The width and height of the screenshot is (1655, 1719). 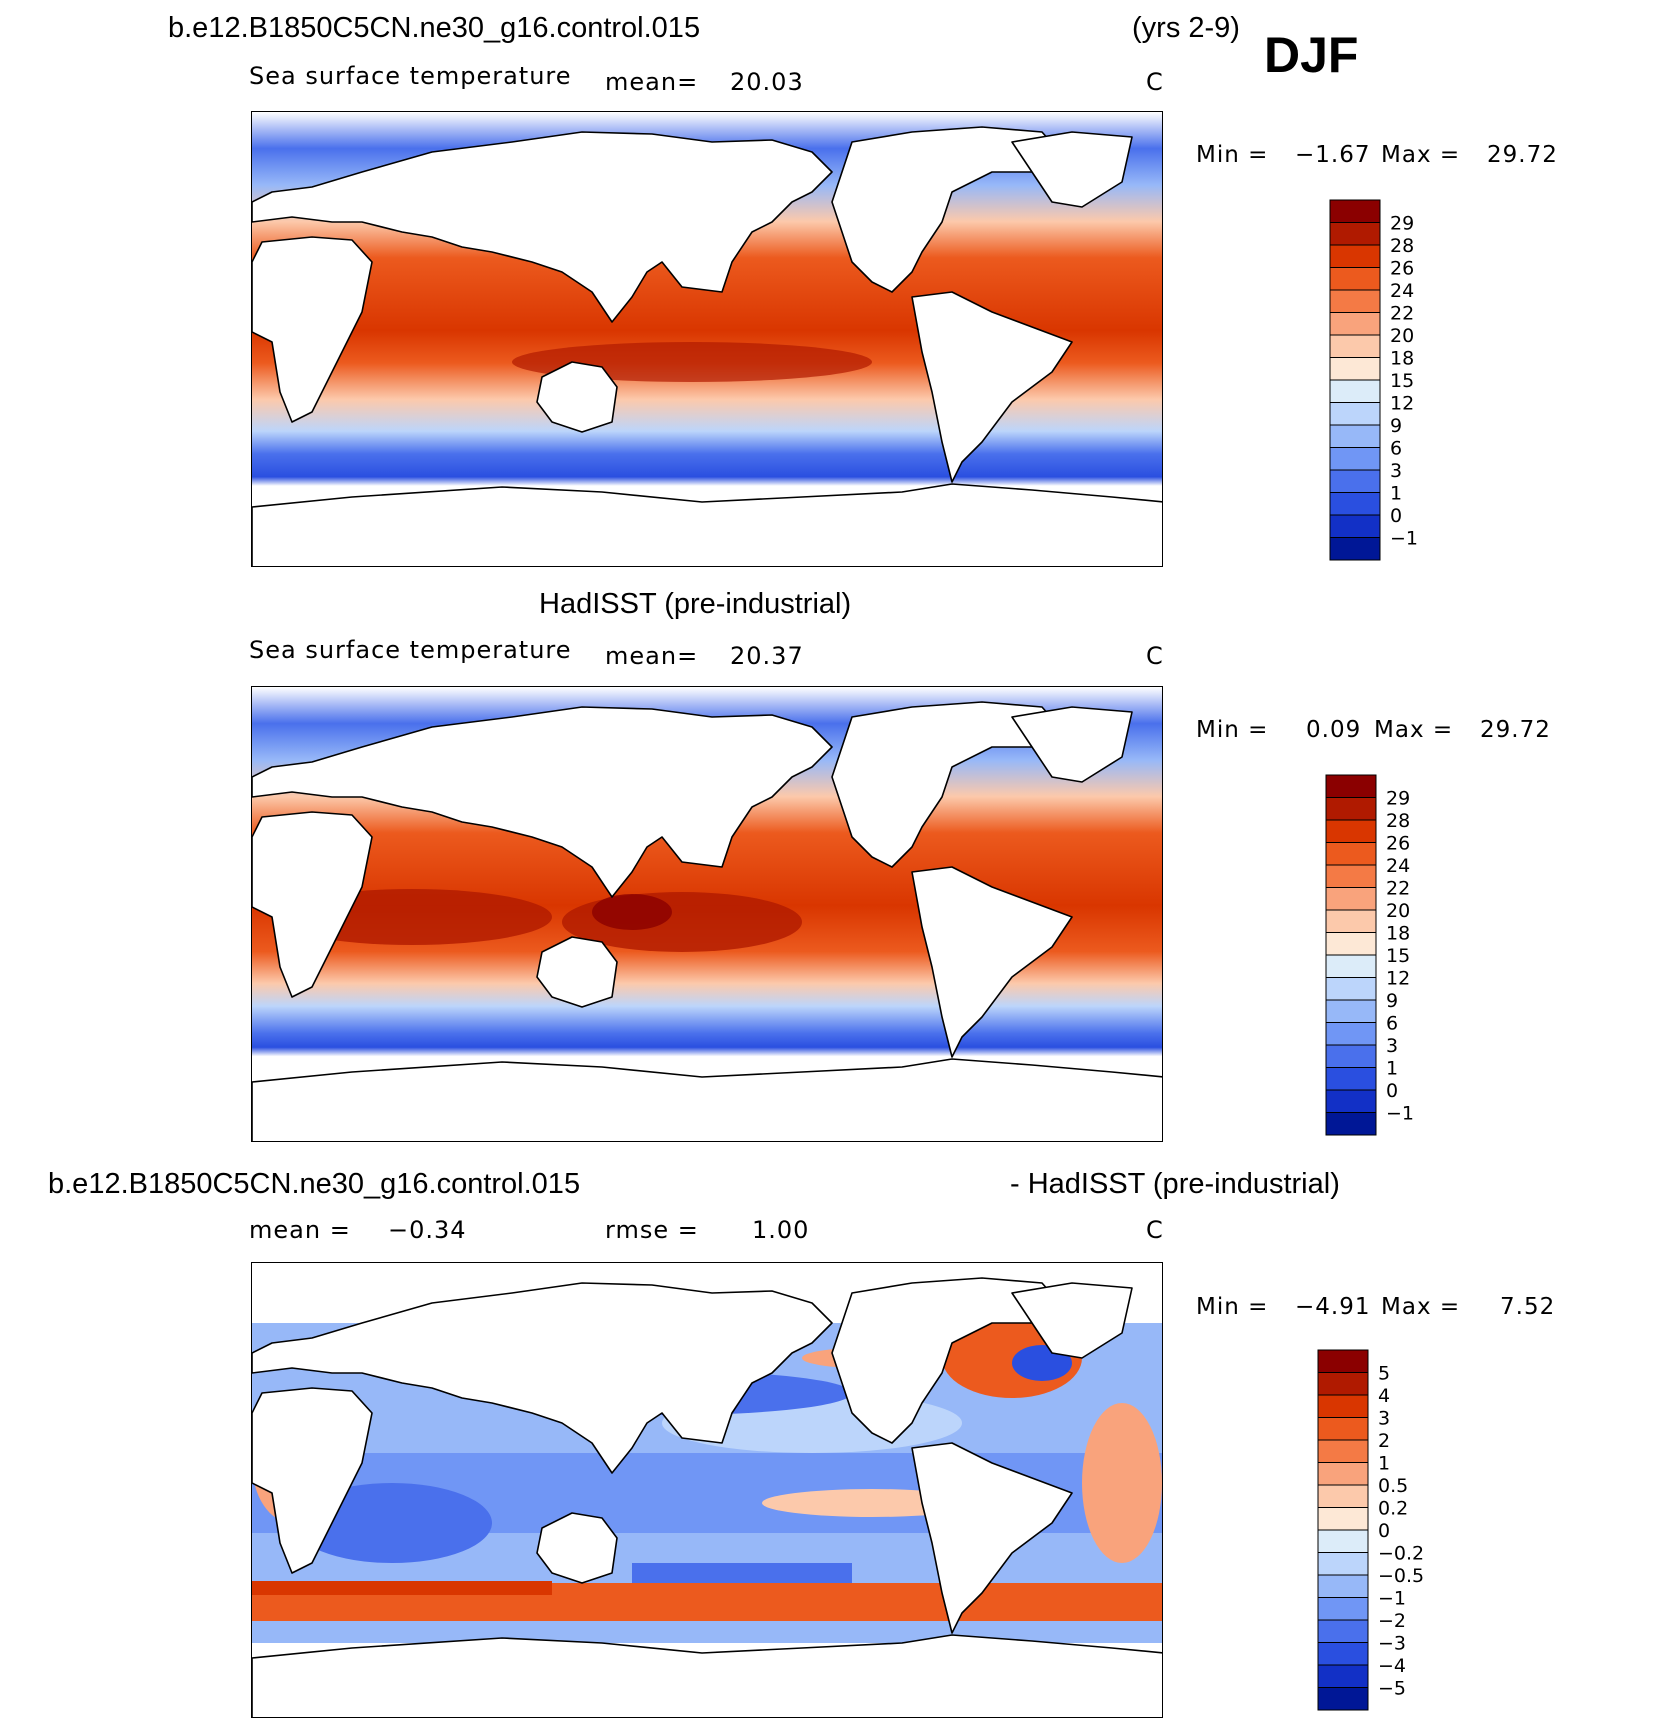 I want to click on case-title: b.e12.B1850C5CN.ne30_g16.control.015, so click(x=434, y=28).